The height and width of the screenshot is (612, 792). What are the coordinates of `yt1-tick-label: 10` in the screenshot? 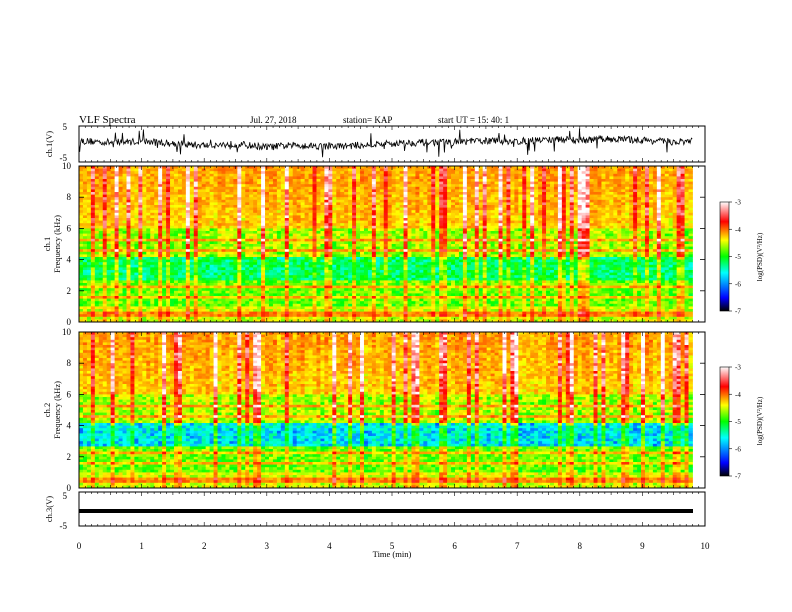 It's located at (67, 166).